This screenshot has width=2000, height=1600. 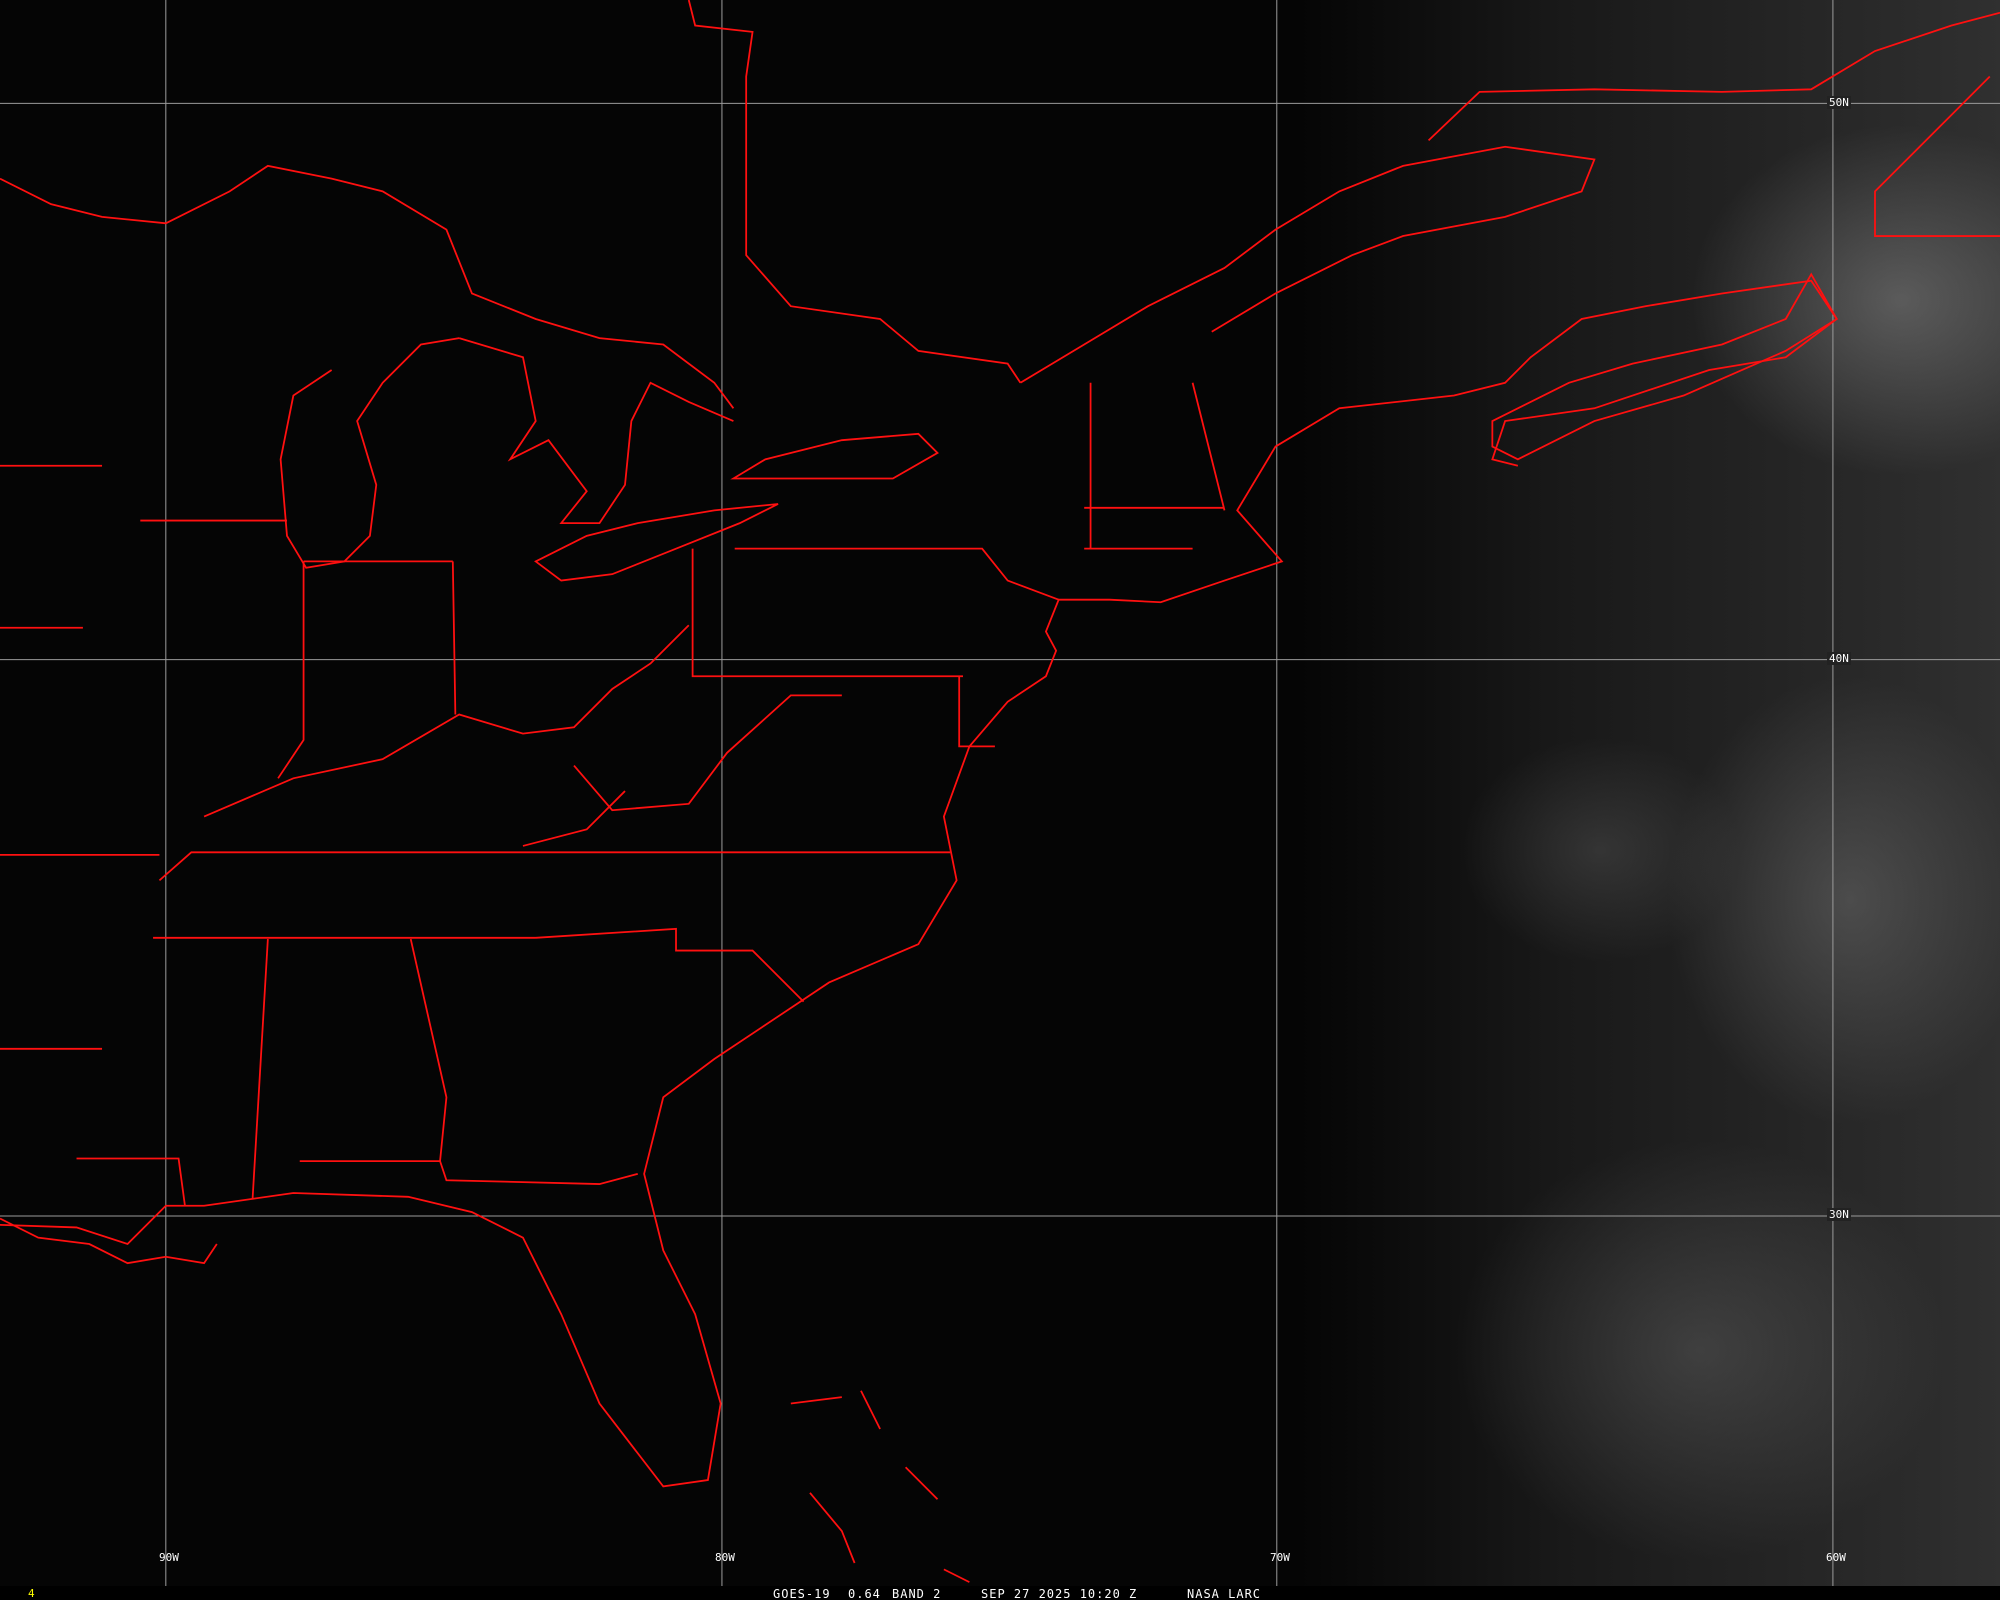 What do you see at coordinates (917, 1593) in the screenshot?
I see `band-label: BAND 2` at bounding box center [917, 1593].